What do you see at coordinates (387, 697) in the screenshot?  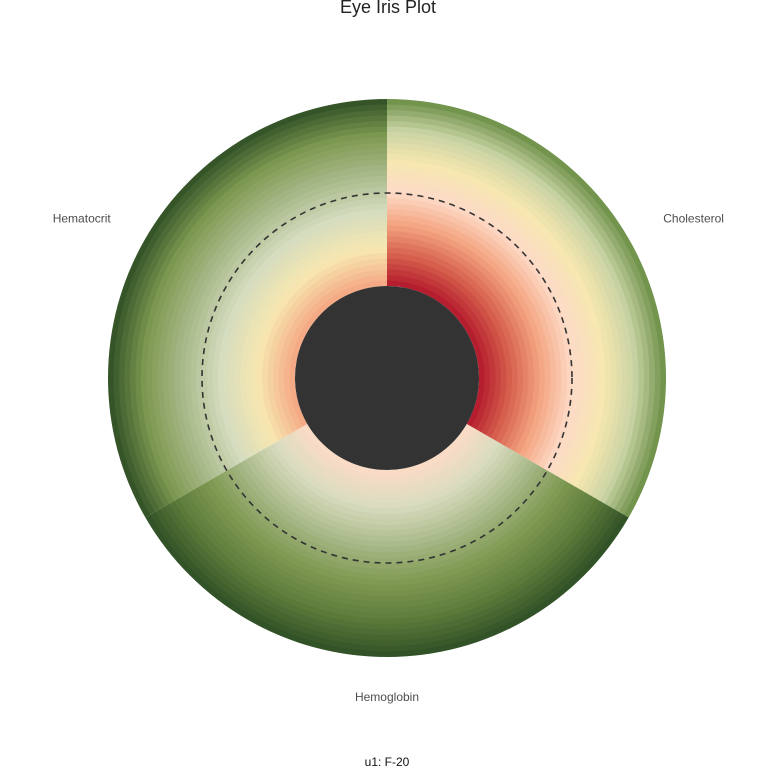 I see `category-label-hemoglobin: Hemoglobin` at bounding box center [387, 697].